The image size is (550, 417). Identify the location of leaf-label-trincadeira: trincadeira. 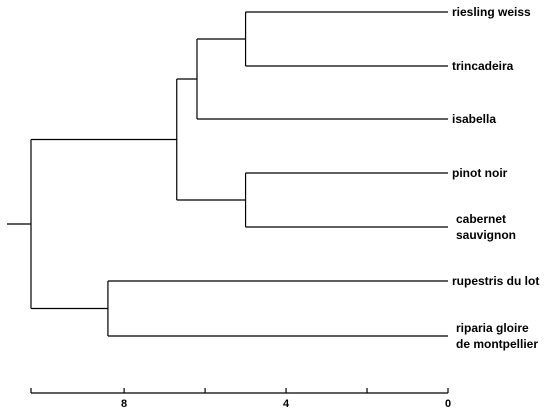
(483, 66).